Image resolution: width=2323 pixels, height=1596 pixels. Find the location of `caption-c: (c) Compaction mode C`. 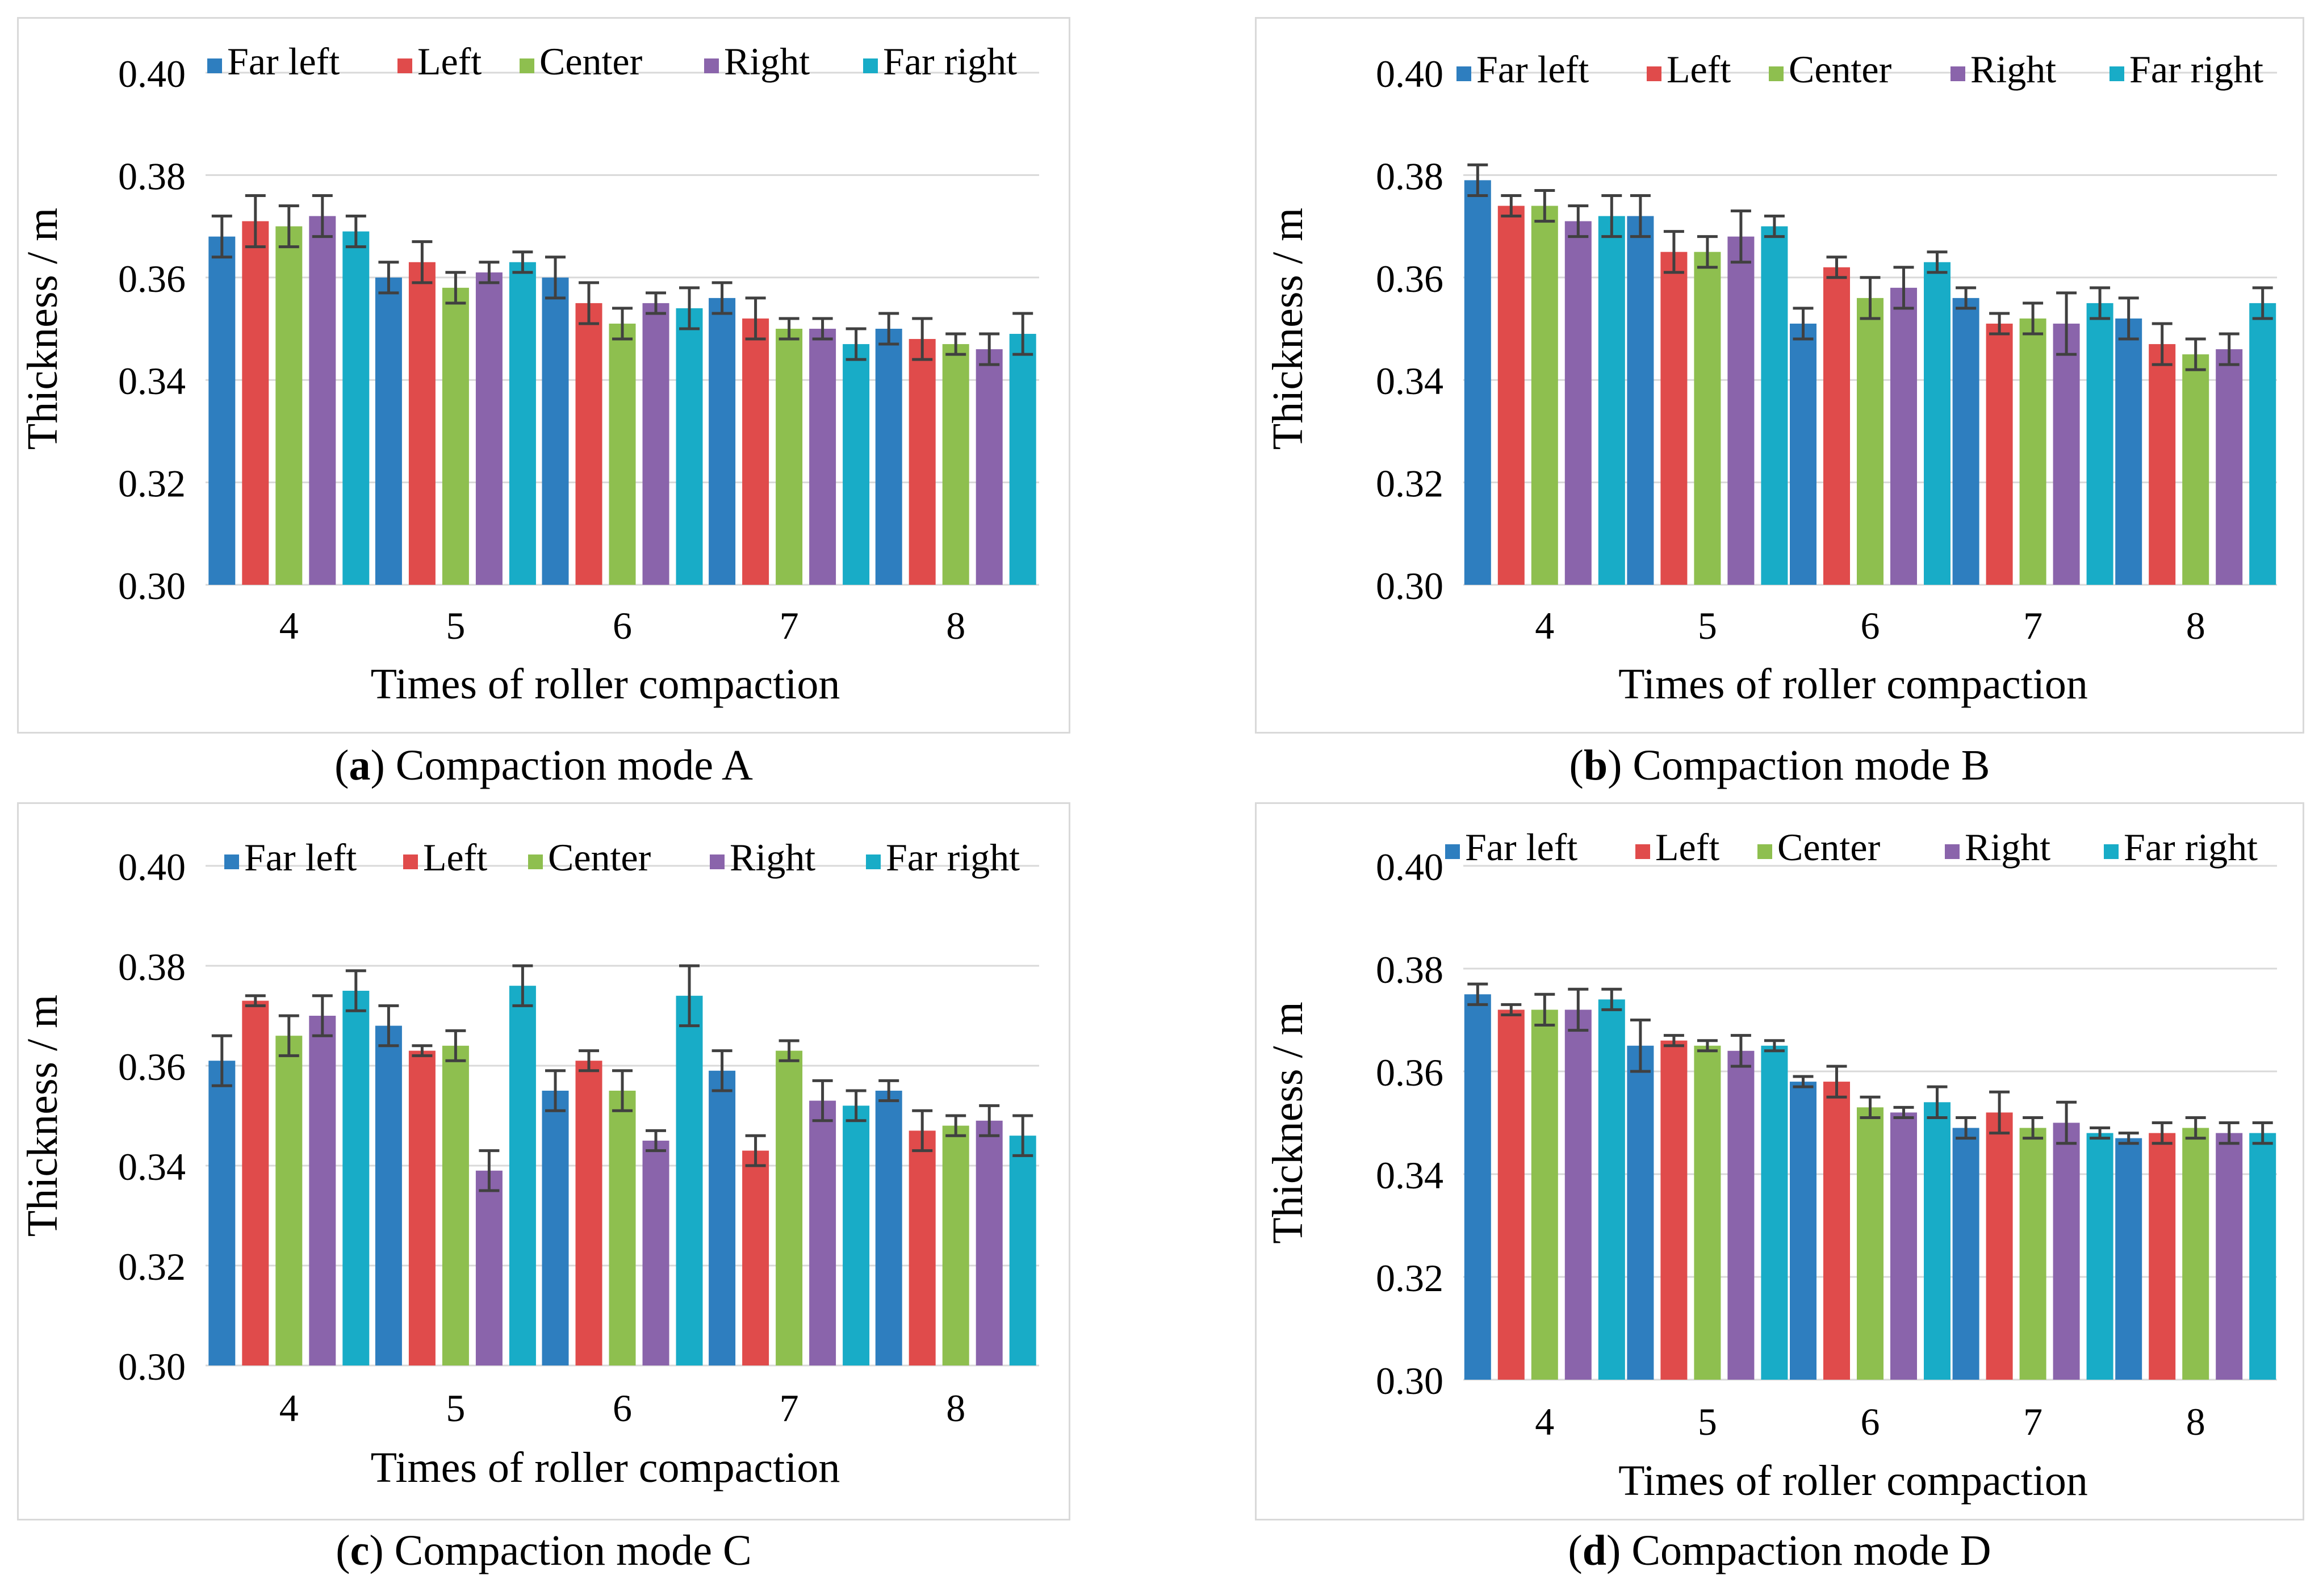

caption-c: (c) Compaction mode C is located at coordinates (544, 1550).